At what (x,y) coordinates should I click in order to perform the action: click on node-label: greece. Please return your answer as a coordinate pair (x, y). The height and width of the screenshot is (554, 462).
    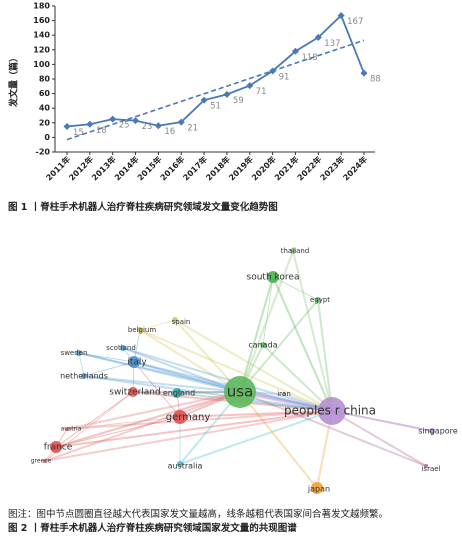
    Looking at the image, I should click on (41, 461).